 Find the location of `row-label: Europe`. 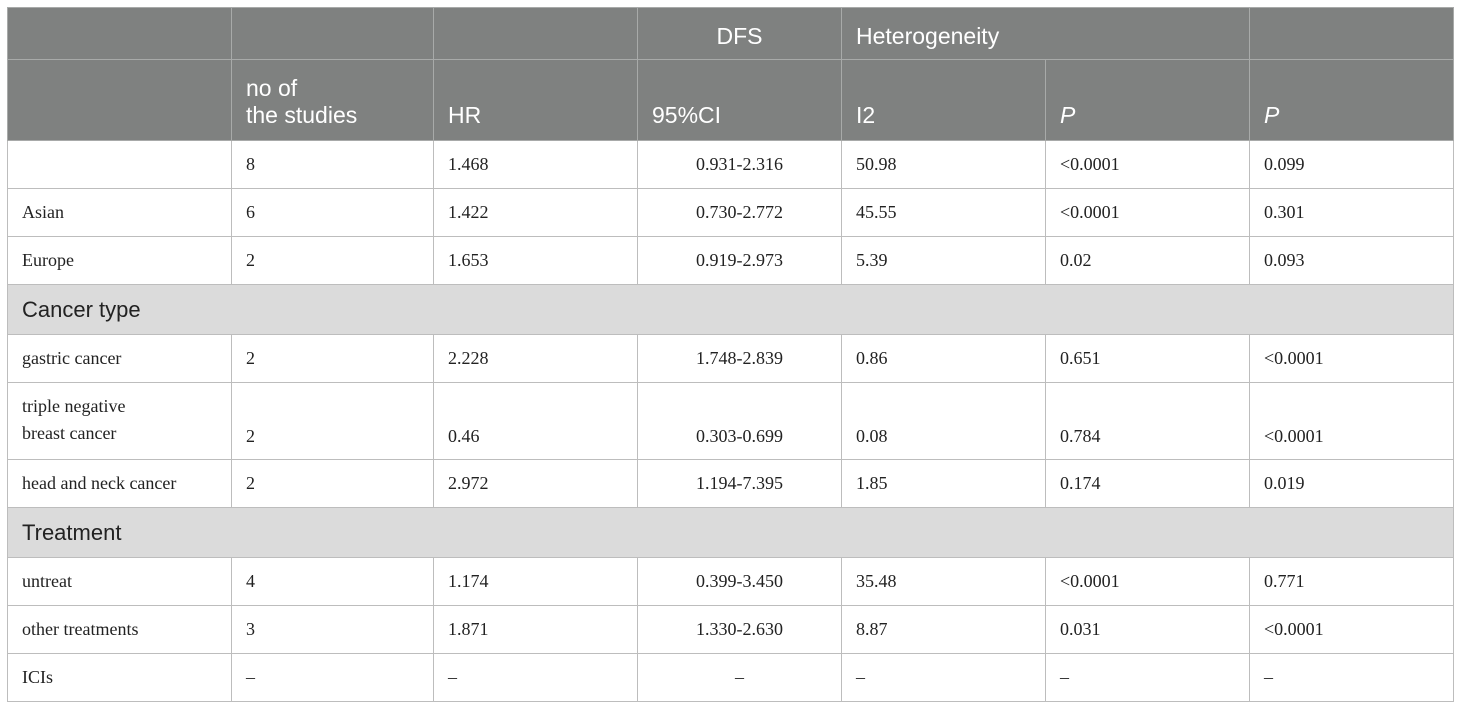

row-label: Europe is located at coordinates (119, 260).